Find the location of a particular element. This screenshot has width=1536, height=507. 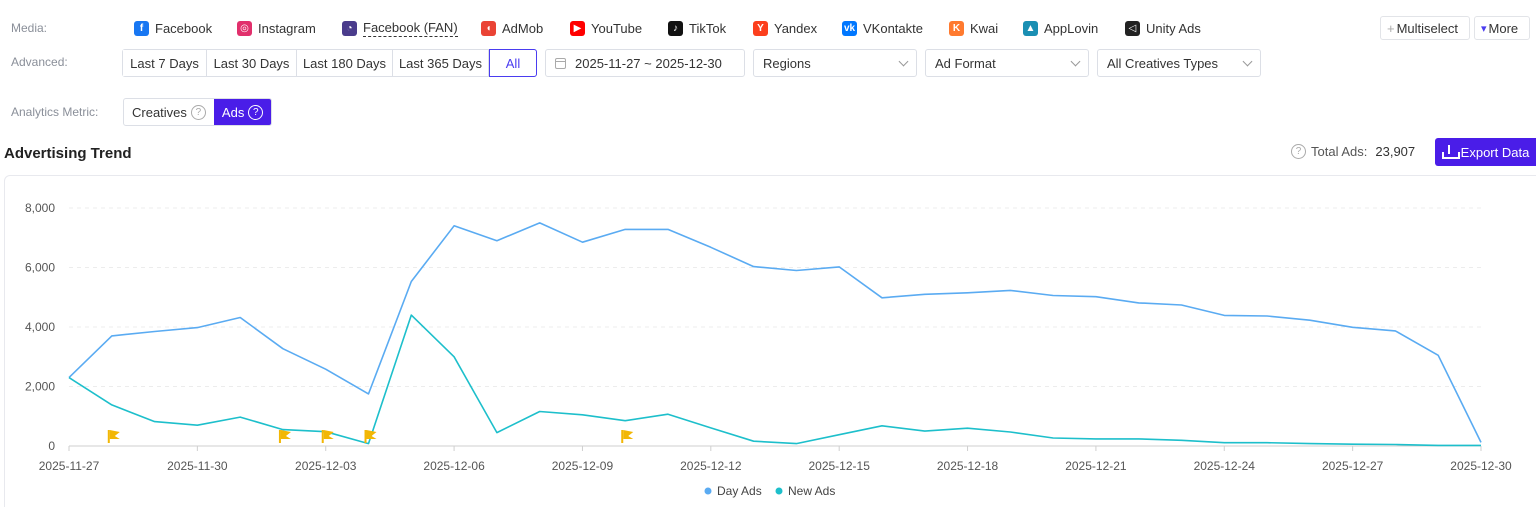

total-ads: ? Total Ads: 23,907 is located at coordinates (1353, 151).